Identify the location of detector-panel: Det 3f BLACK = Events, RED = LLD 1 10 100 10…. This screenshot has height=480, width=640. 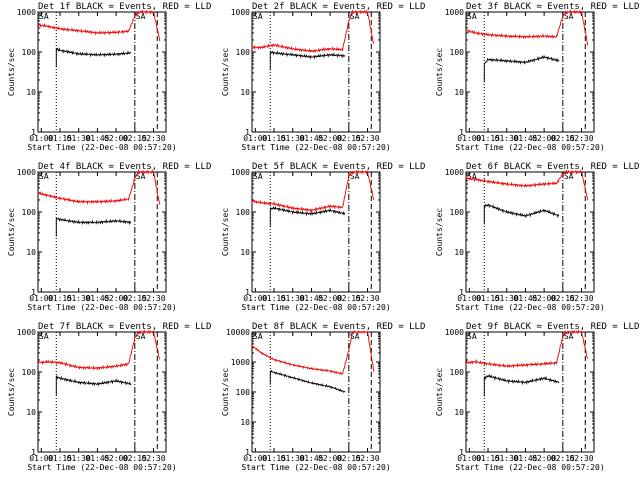
(537, 77).